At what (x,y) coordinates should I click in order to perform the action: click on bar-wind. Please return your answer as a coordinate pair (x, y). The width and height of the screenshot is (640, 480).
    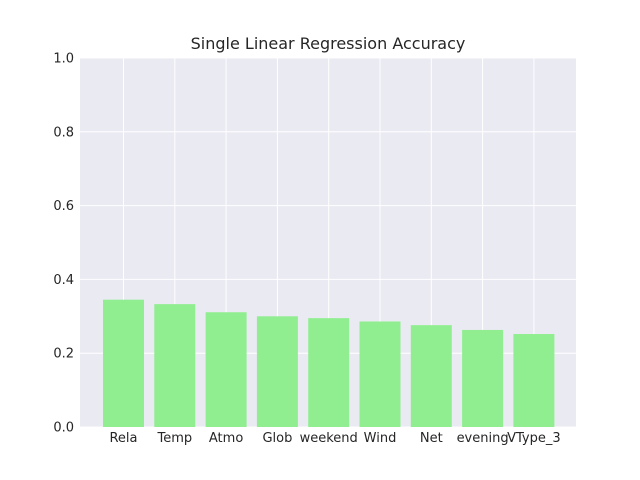
    Looking at the image, I should click on (380, 374).